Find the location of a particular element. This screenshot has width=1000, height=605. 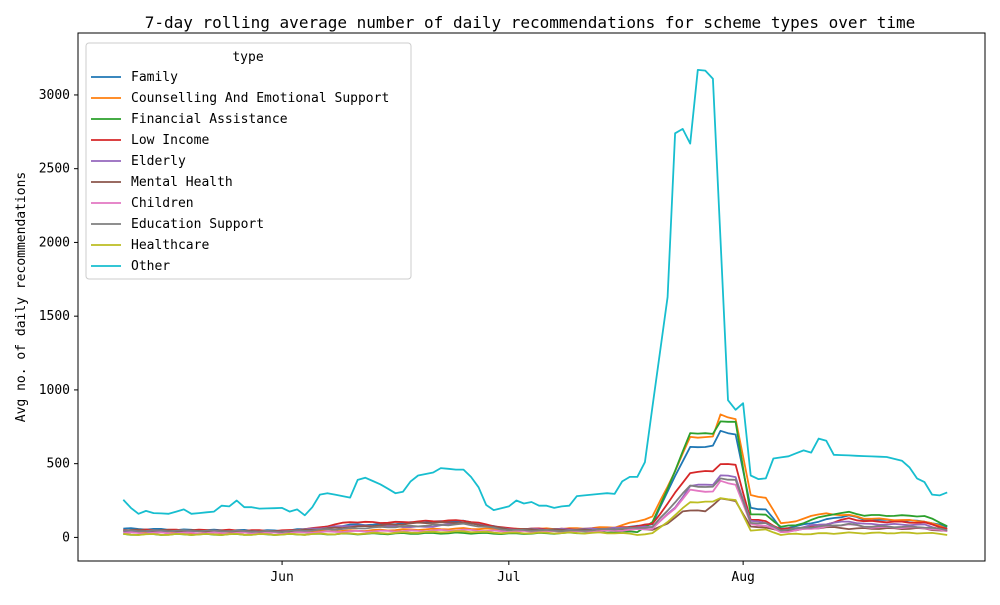

x-tick-label: Jul is located at coordinates (508, 577).